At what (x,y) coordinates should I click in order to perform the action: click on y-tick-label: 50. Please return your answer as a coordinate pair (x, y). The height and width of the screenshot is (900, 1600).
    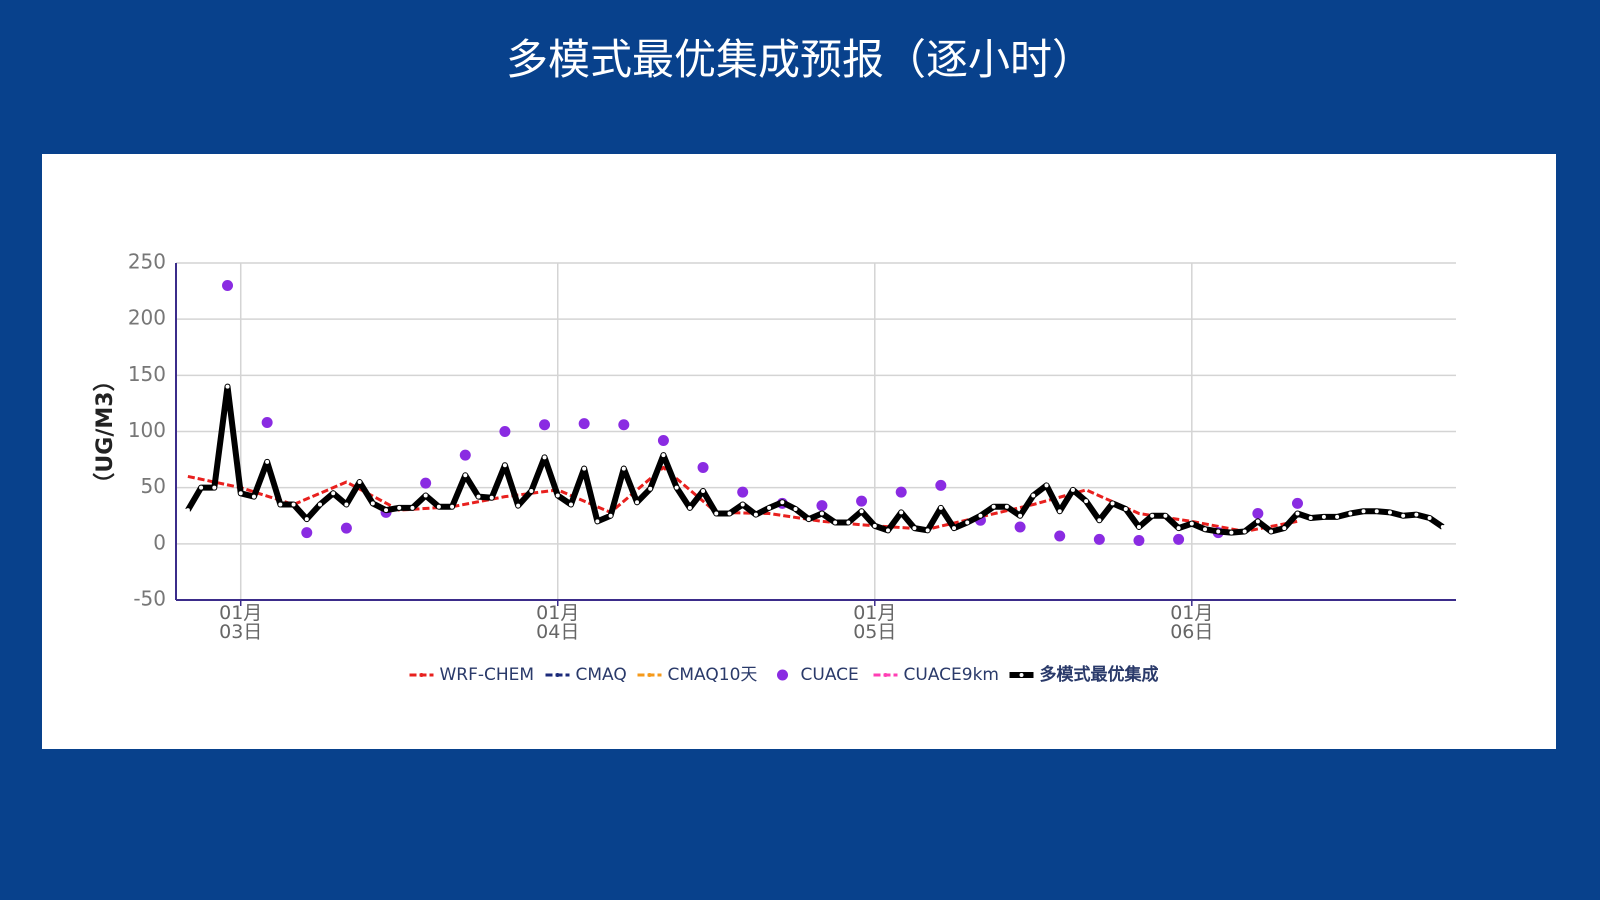
    Looking at the image, I should click on (153, 486).